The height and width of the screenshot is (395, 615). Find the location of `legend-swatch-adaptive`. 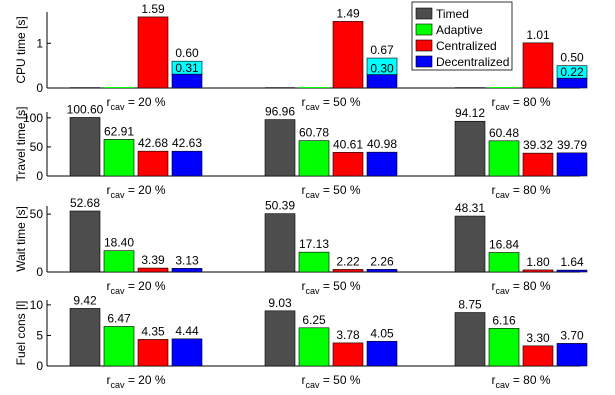

legend-swatch-adaptive is located at coordinates (424, 29).